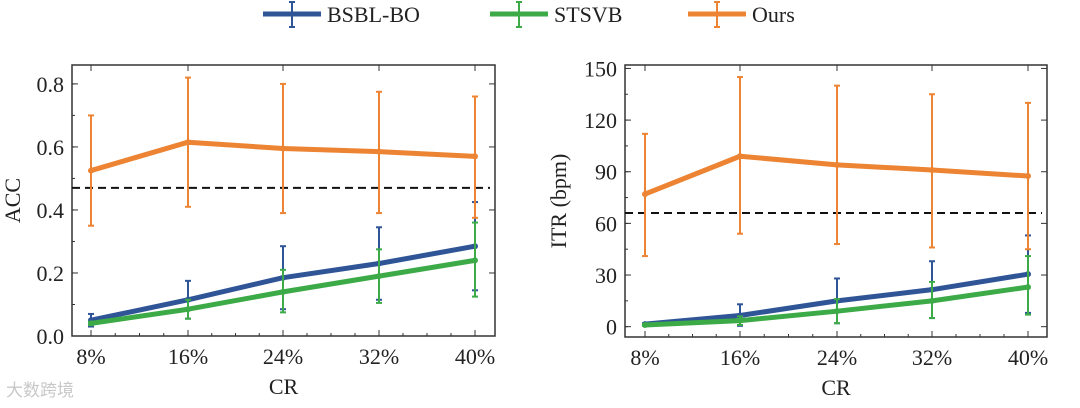  I want to click on y-tick-label: 60, so click(606, 223).